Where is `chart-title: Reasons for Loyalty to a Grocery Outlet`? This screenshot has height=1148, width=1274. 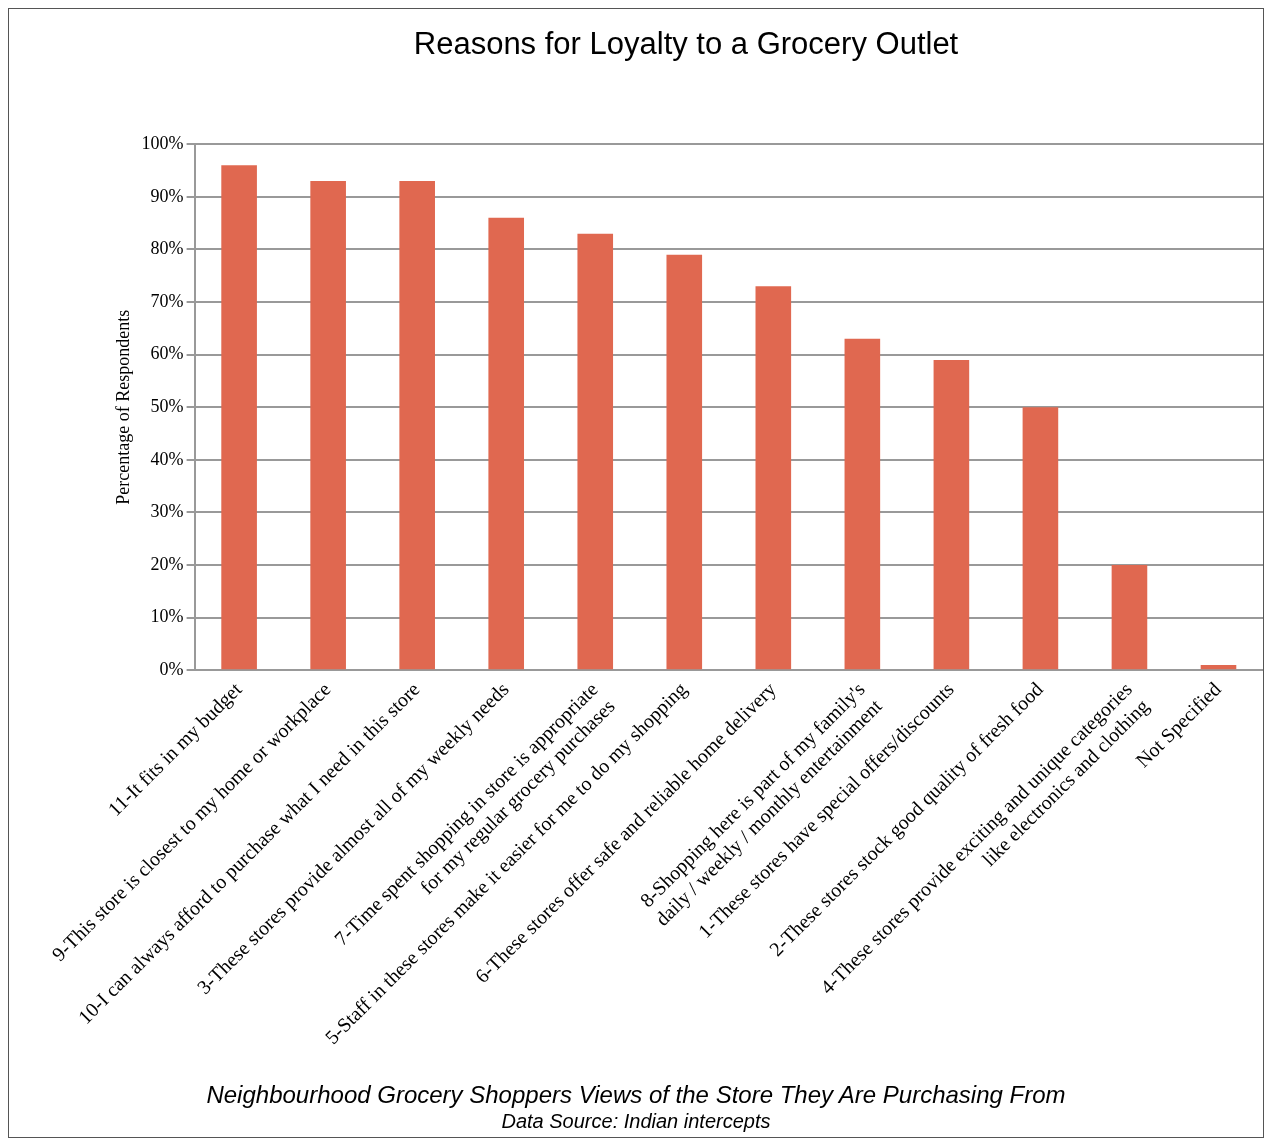 chart-title: Reasons for Loyalty to a Grocery Outlet is located at coordinates (686, 44).